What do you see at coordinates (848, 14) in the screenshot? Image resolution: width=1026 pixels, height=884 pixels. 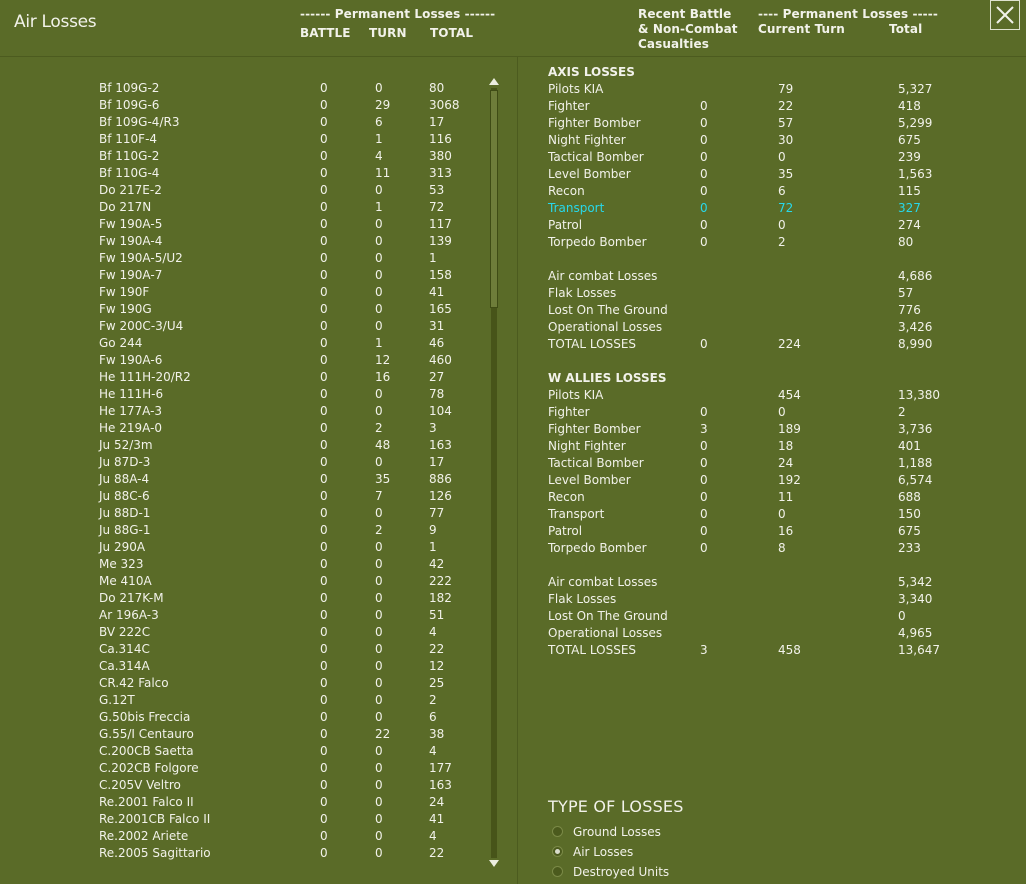 I see `right-permanent-losses-header: ---- Permanent Losses -----` at bounding box center [848, 14].